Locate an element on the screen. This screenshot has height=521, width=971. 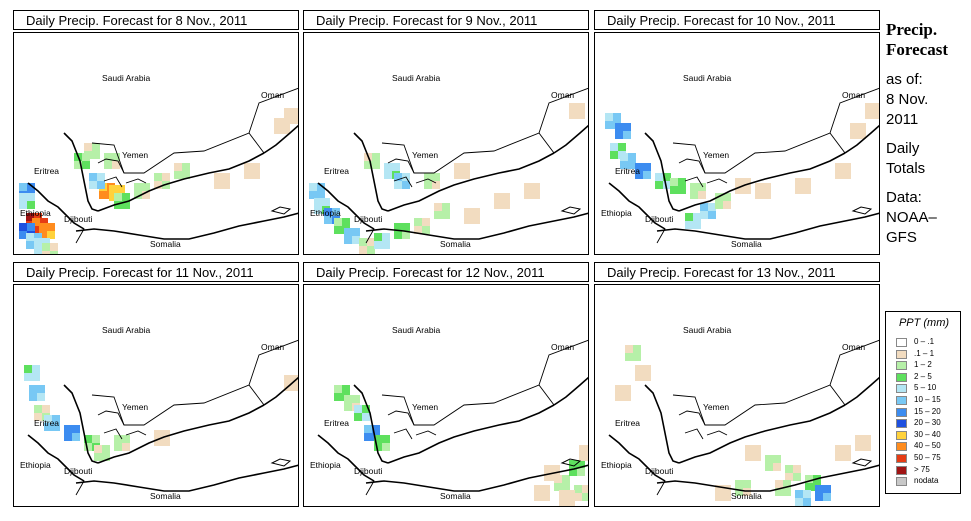
data-line2: NOAA– is located at coordinates (911, 217).